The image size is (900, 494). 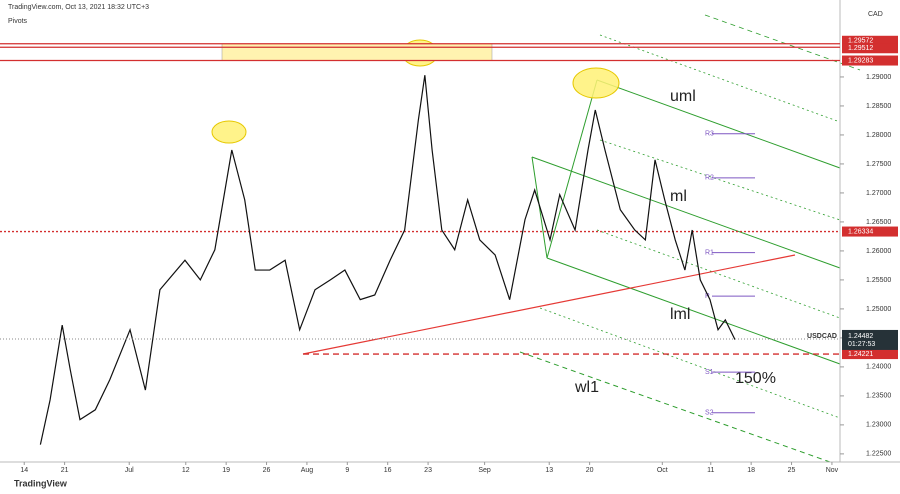 I want to click on x-tick-label: 9, so click(x=347, y=470).